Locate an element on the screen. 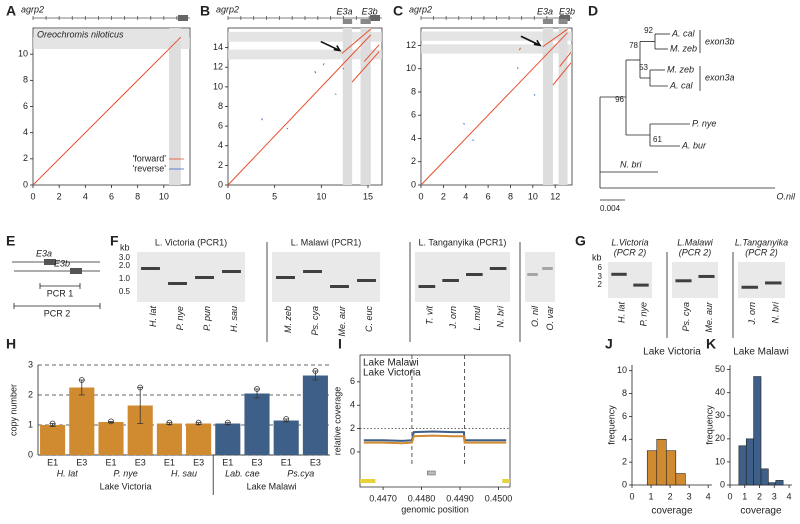  y-tick-label: 12 is located at coordinates (218, 67).